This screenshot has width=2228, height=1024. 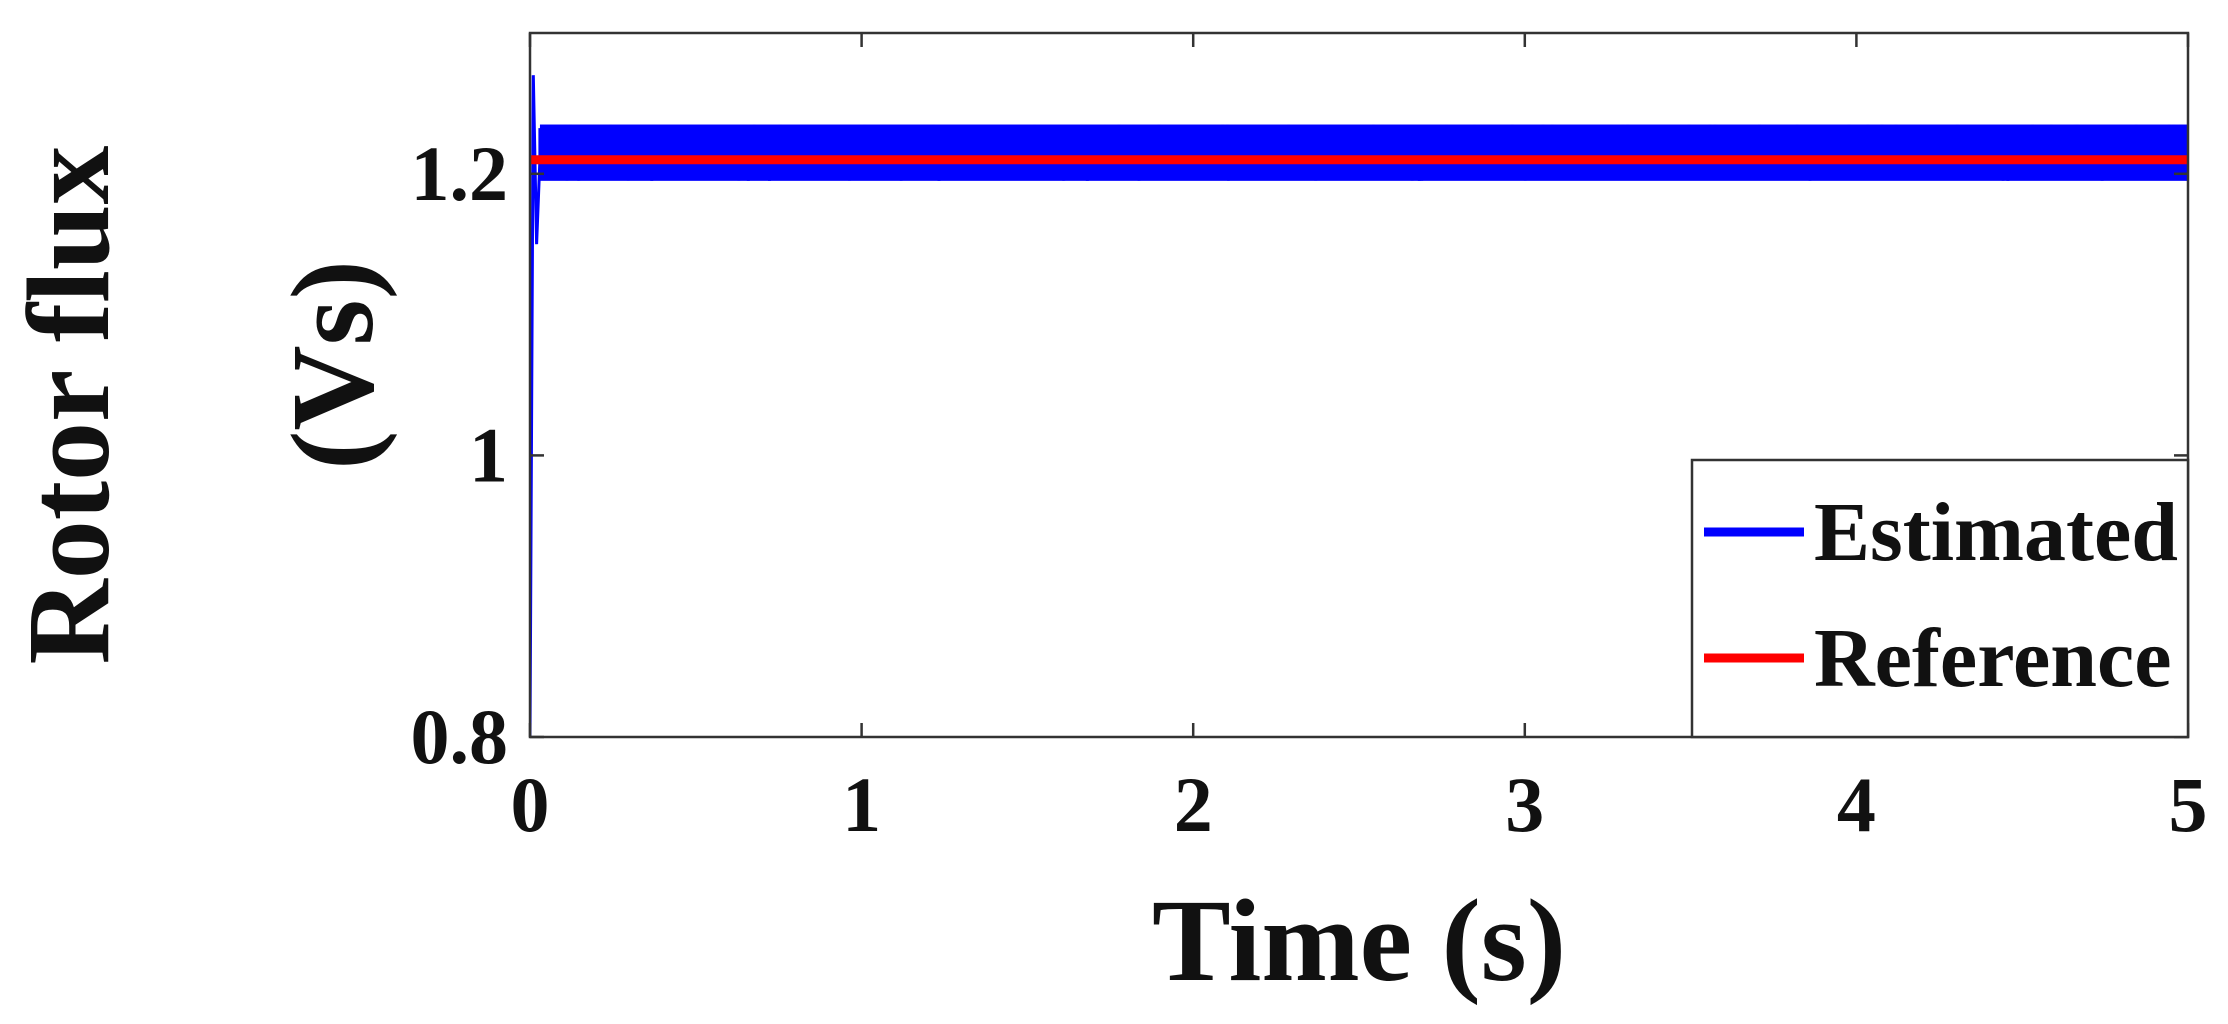 I want to click on x-tick-label: 1, so click(x=861, y=804).